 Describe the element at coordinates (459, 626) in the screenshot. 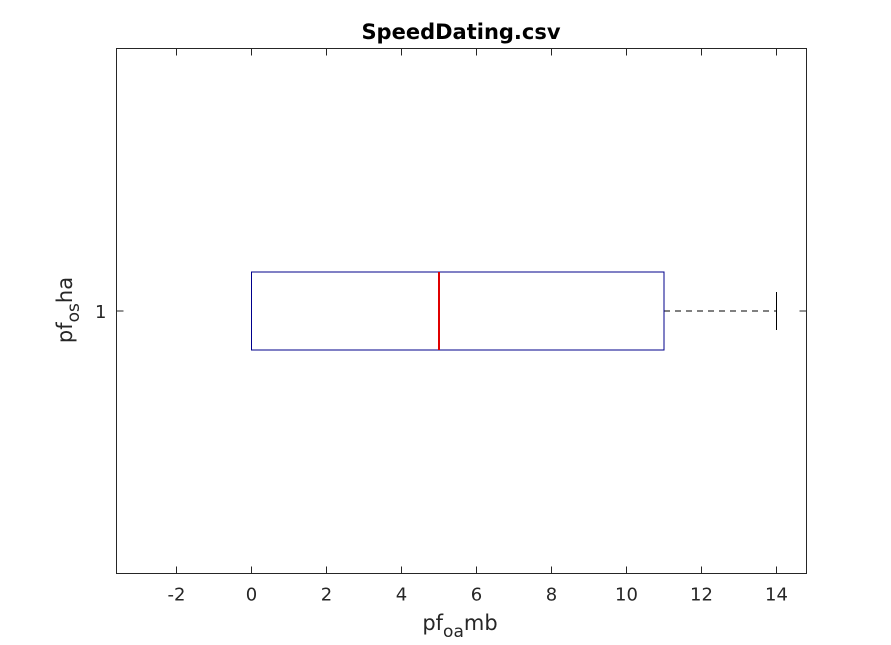

I see `x-axis-label: pfoamb` at that location.